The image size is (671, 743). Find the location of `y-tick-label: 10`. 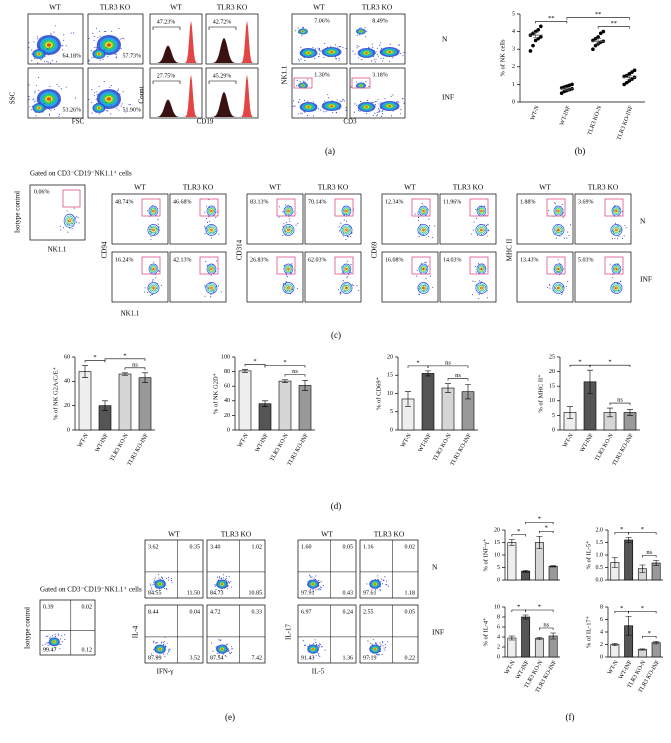

y-tick-label: 10 is located at coordinates (497, 607).